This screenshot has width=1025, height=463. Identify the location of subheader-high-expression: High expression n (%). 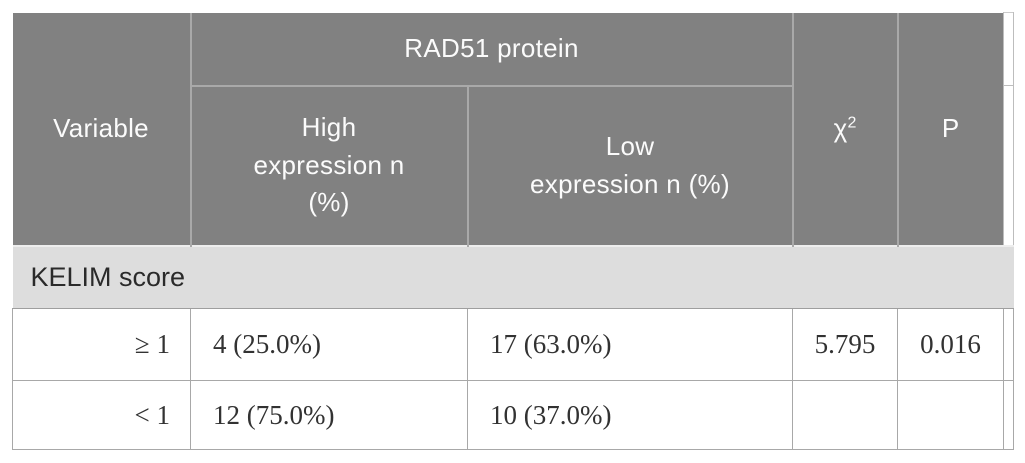
(329, 165).